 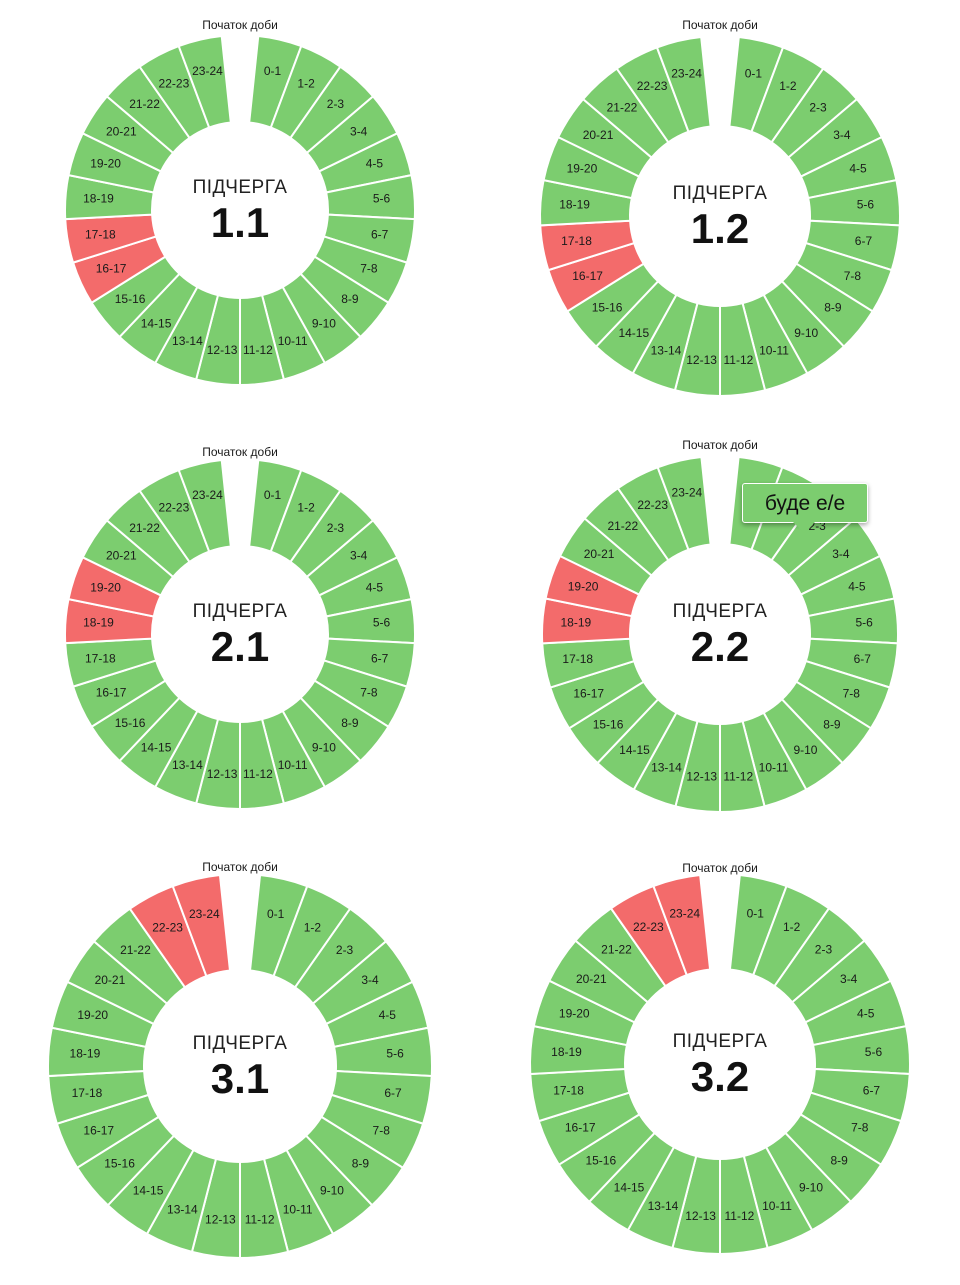 I want to click on tooltip-arrow, so click(x=804, y=527).